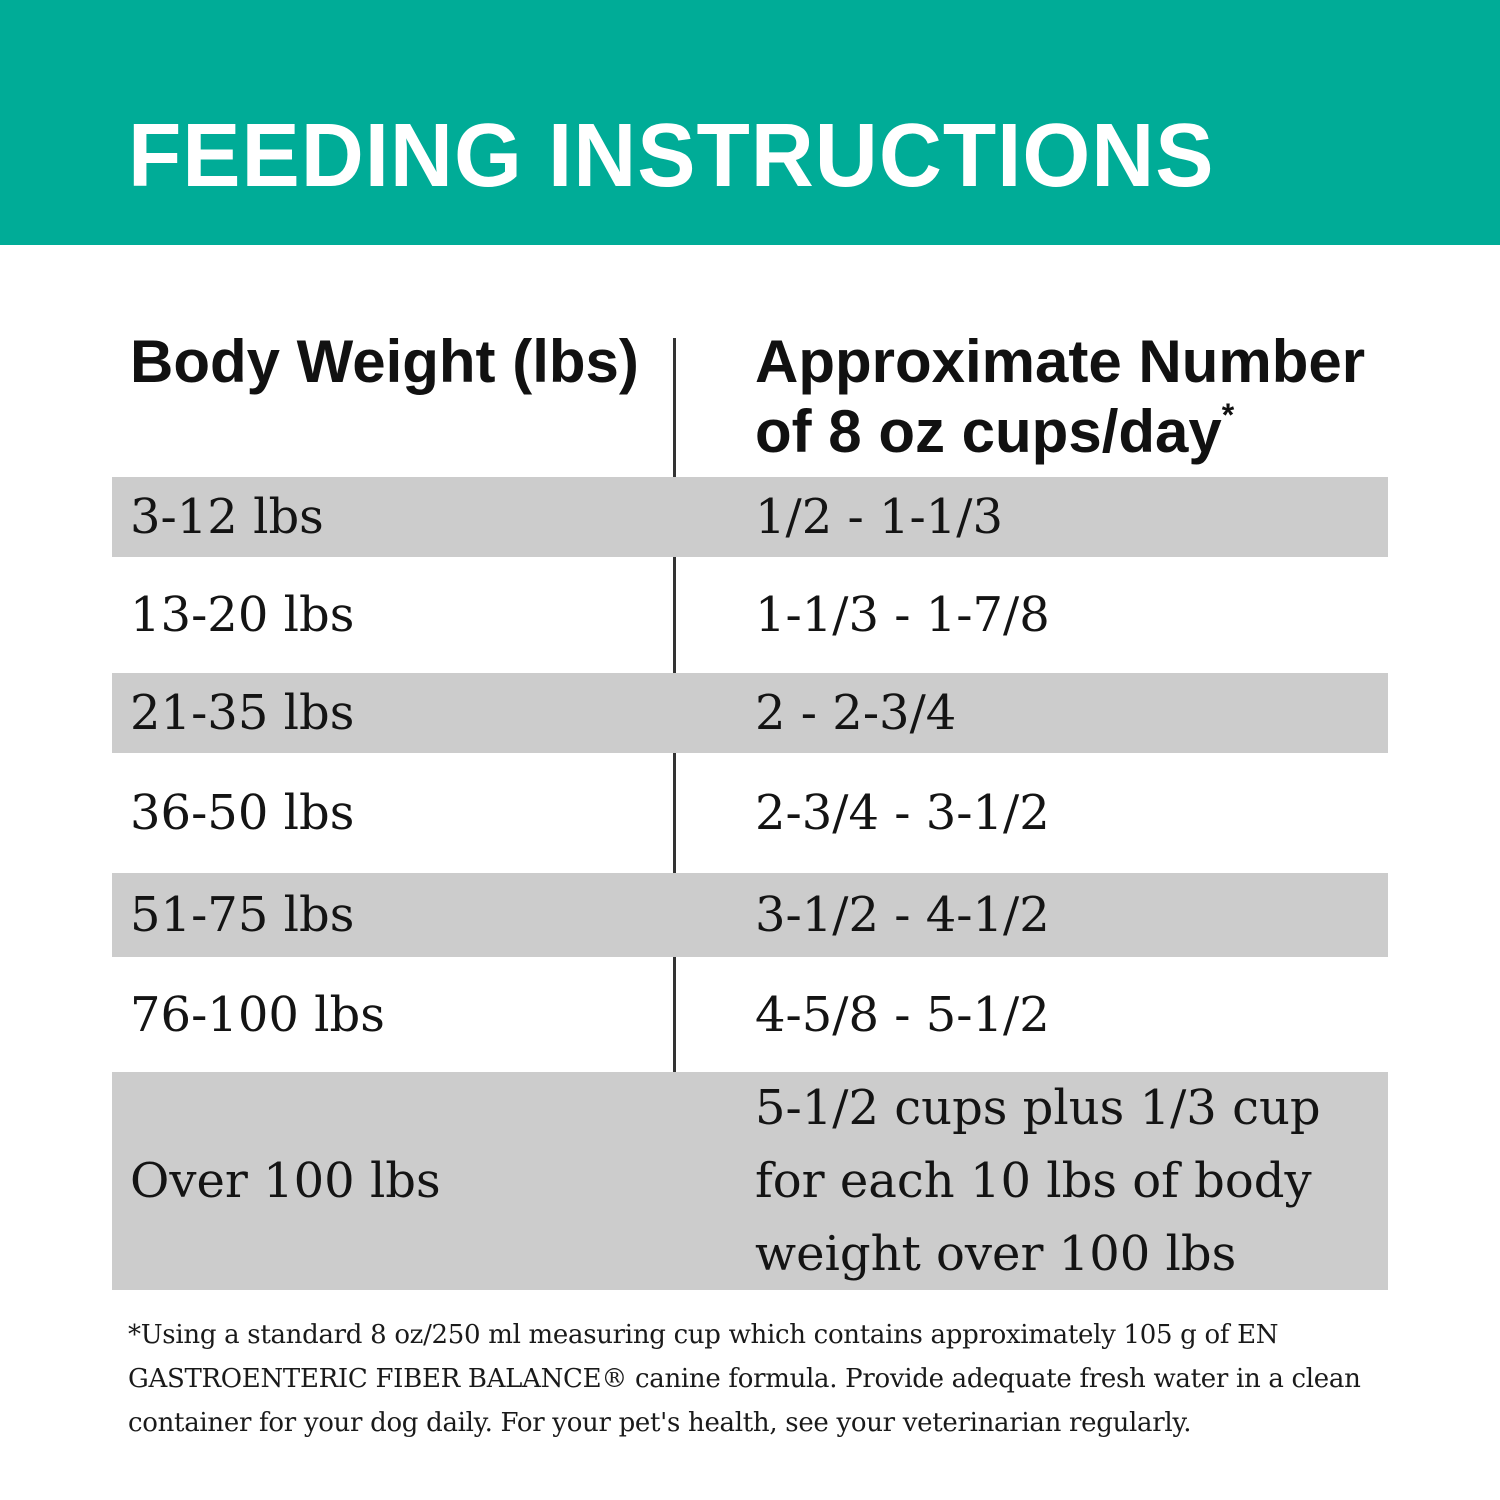 The height and width of the screenshot is (1500, 1500). I want to click on table-row: 76-100 lbs 4-5/8 - 5-1/2, so click(750, 1014).